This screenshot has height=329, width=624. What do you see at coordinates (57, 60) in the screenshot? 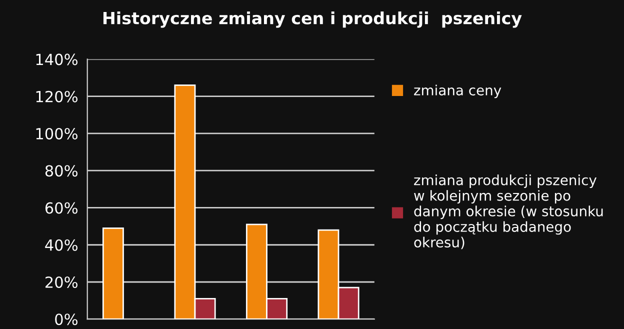
I see `y-tick-label: 140%` at bounding box center [57, 60].